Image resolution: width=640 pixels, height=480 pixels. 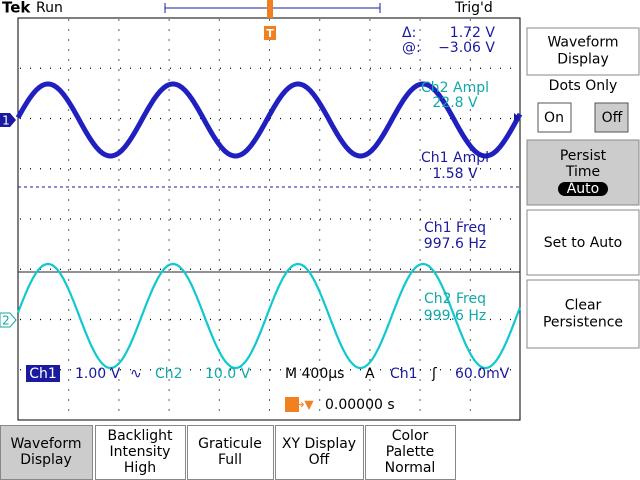 I want to click on ch1-badge, so click(x=43, y=373).